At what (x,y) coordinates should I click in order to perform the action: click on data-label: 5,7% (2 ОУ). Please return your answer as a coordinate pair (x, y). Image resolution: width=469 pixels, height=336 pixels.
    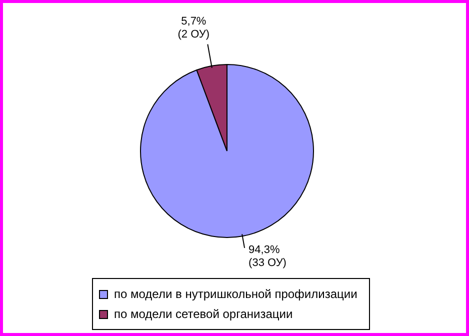
    Looking at the image, I should click on (194, 27).